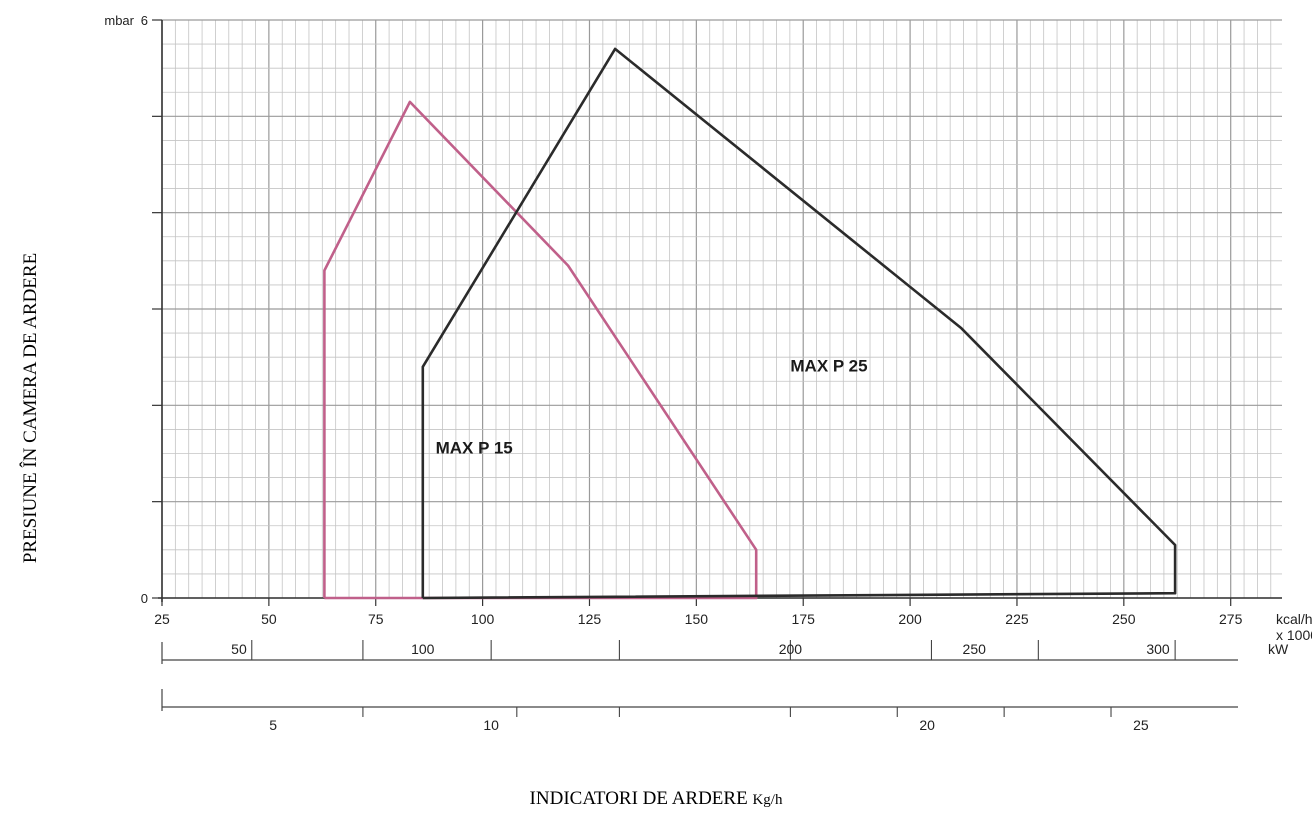 Image resolution: width=1312 pixels, height=821 pixels. I want to click on series-label-1: MAX P 15, so click(474, 448).